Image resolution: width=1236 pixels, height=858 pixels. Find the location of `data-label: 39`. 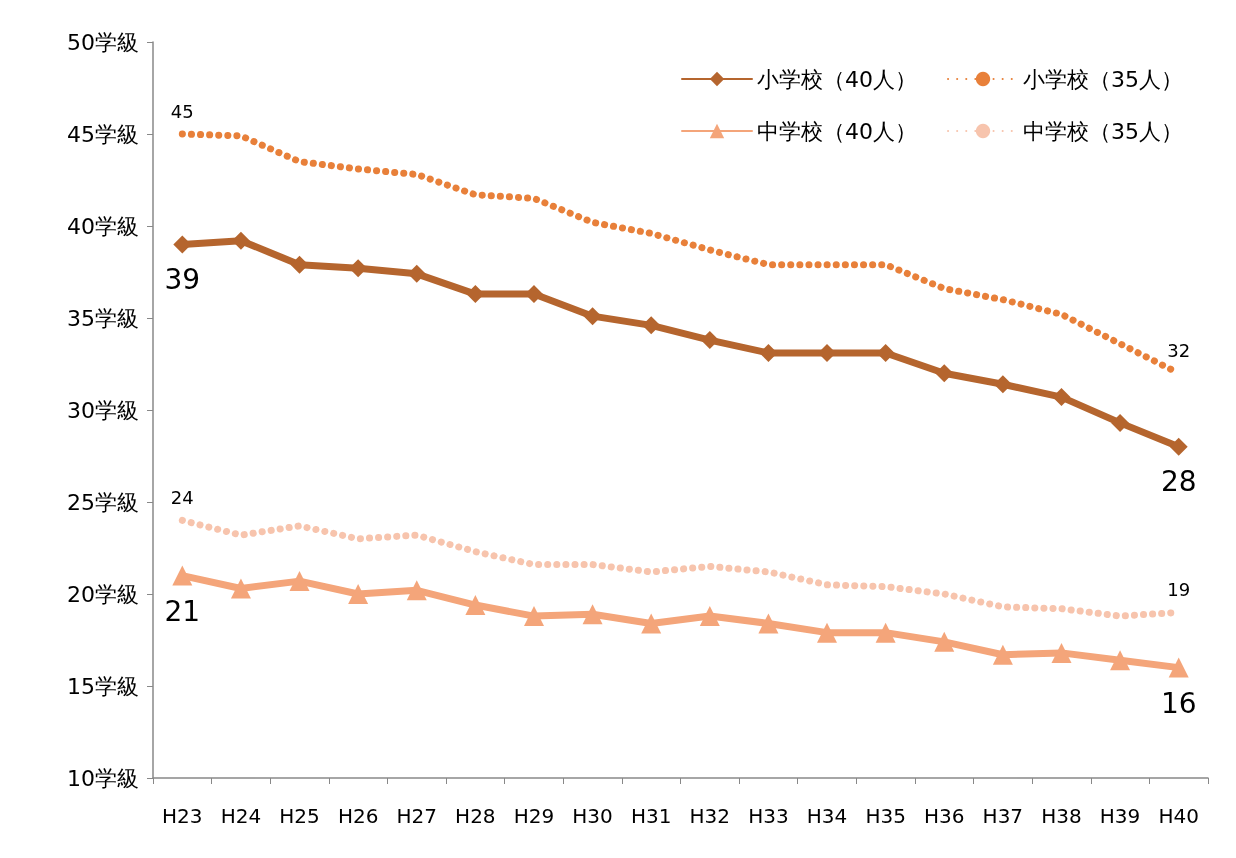

data-label: 39 is located at coordinates (182, 279).